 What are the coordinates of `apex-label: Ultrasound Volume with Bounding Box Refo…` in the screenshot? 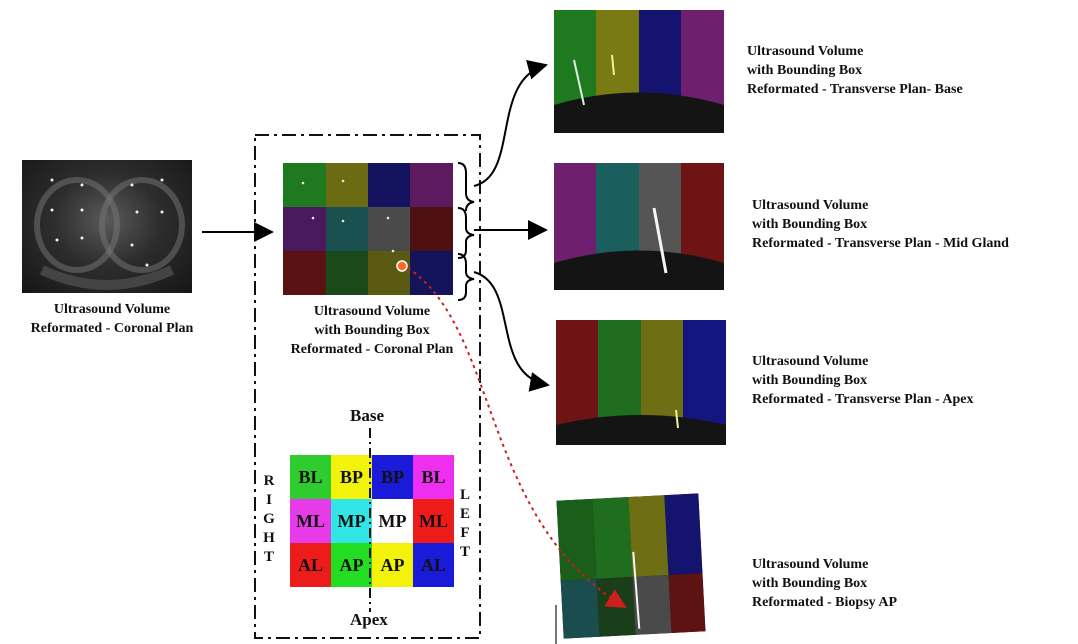 It's located at (863, 380).